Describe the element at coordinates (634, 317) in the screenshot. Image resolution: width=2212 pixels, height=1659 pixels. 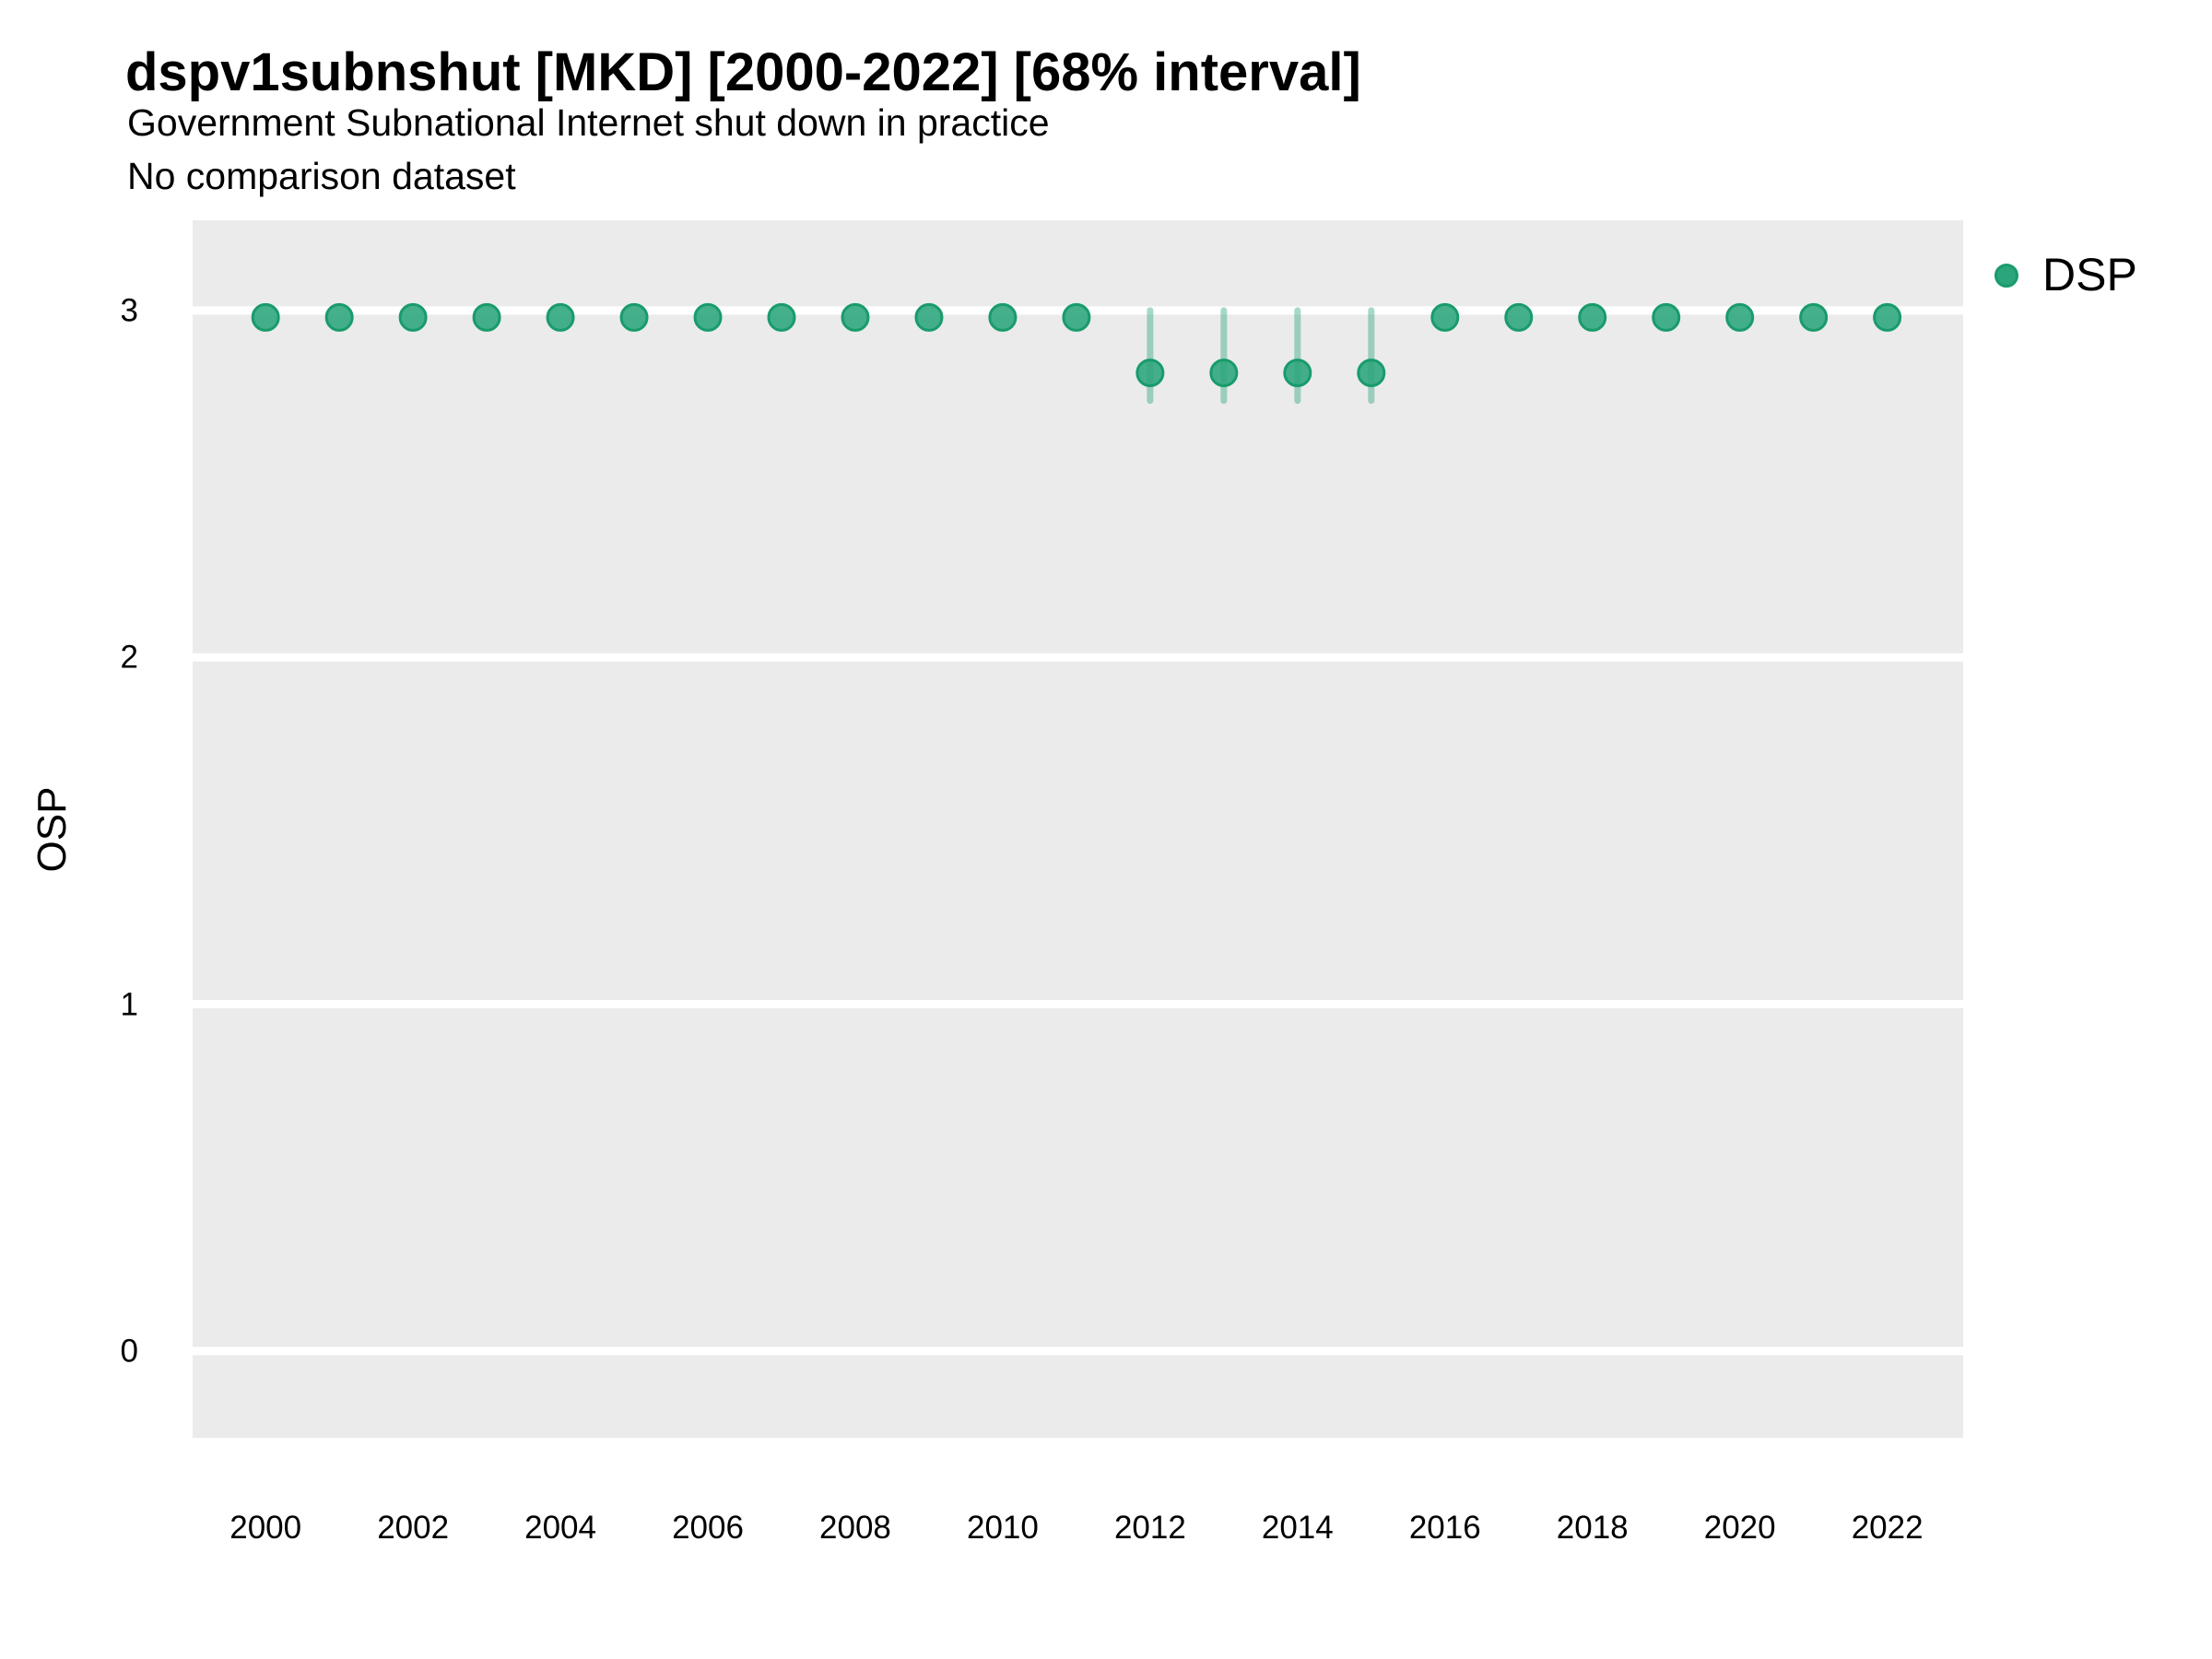
I see `data-point-2005` at that location.